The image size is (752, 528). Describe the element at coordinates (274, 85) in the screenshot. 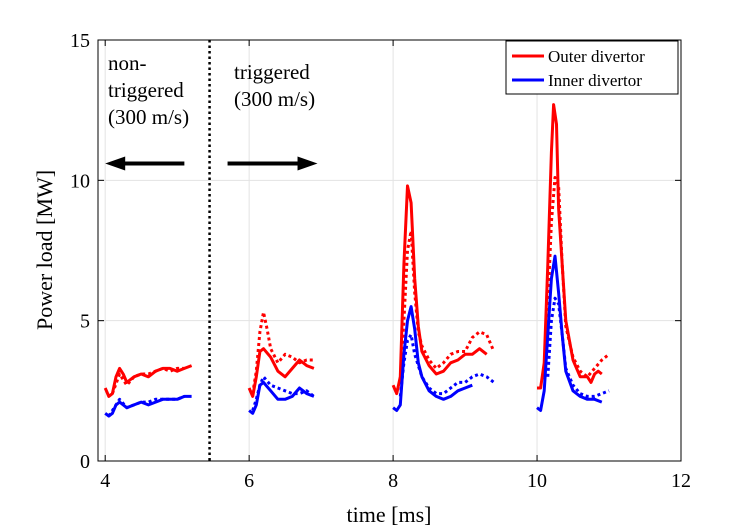

I see `annotation-triggered: triggered (300 m/s)` at that location.